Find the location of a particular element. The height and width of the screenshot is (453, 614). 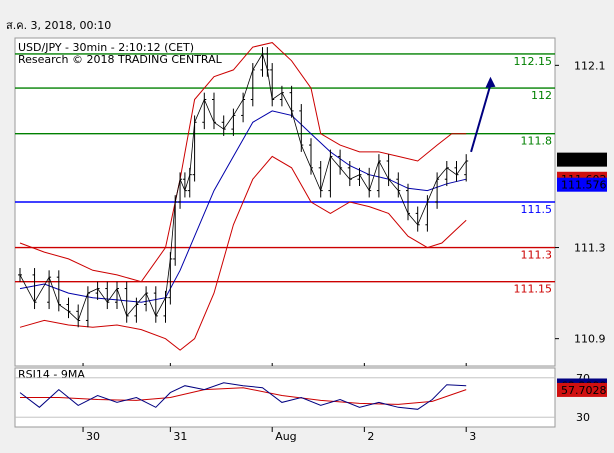

rsi-ma-line is located at coordinates (243, 396).